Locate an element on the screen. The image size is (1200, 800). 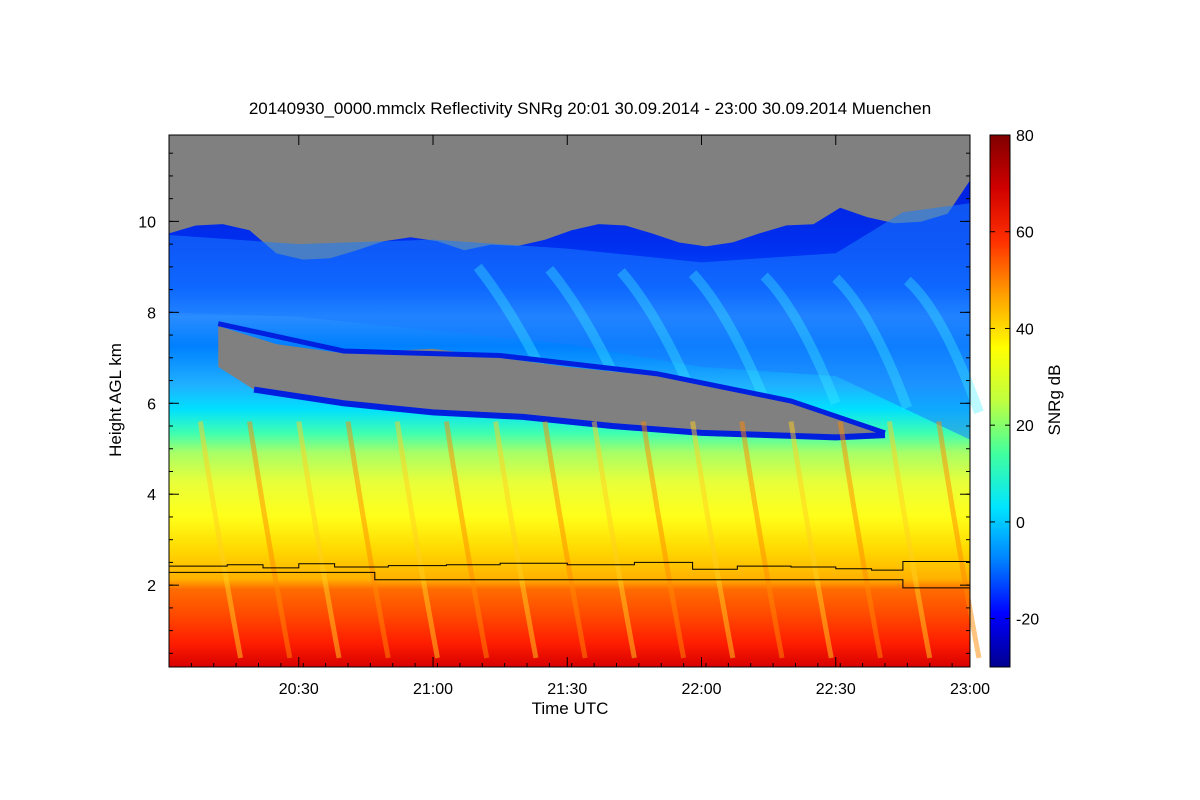
y-tick-label: 10 is located at coordinates (147, 222).